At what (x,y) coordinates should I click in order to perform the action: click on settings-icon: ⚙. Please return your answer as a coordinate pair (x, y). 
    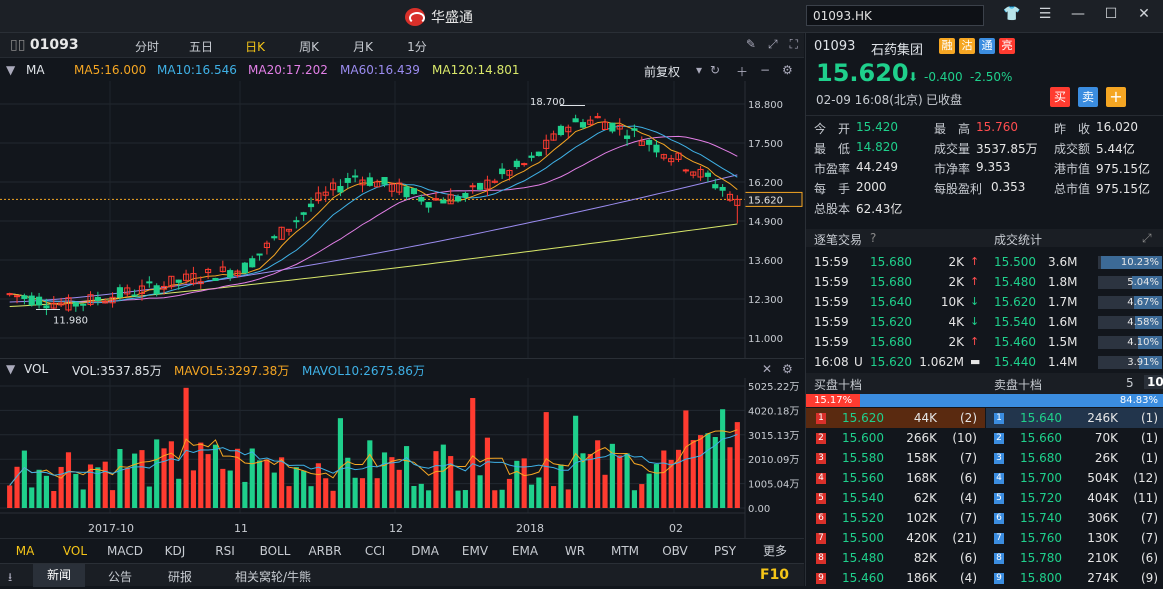
    Looking at the image, I should click on (787, 70).